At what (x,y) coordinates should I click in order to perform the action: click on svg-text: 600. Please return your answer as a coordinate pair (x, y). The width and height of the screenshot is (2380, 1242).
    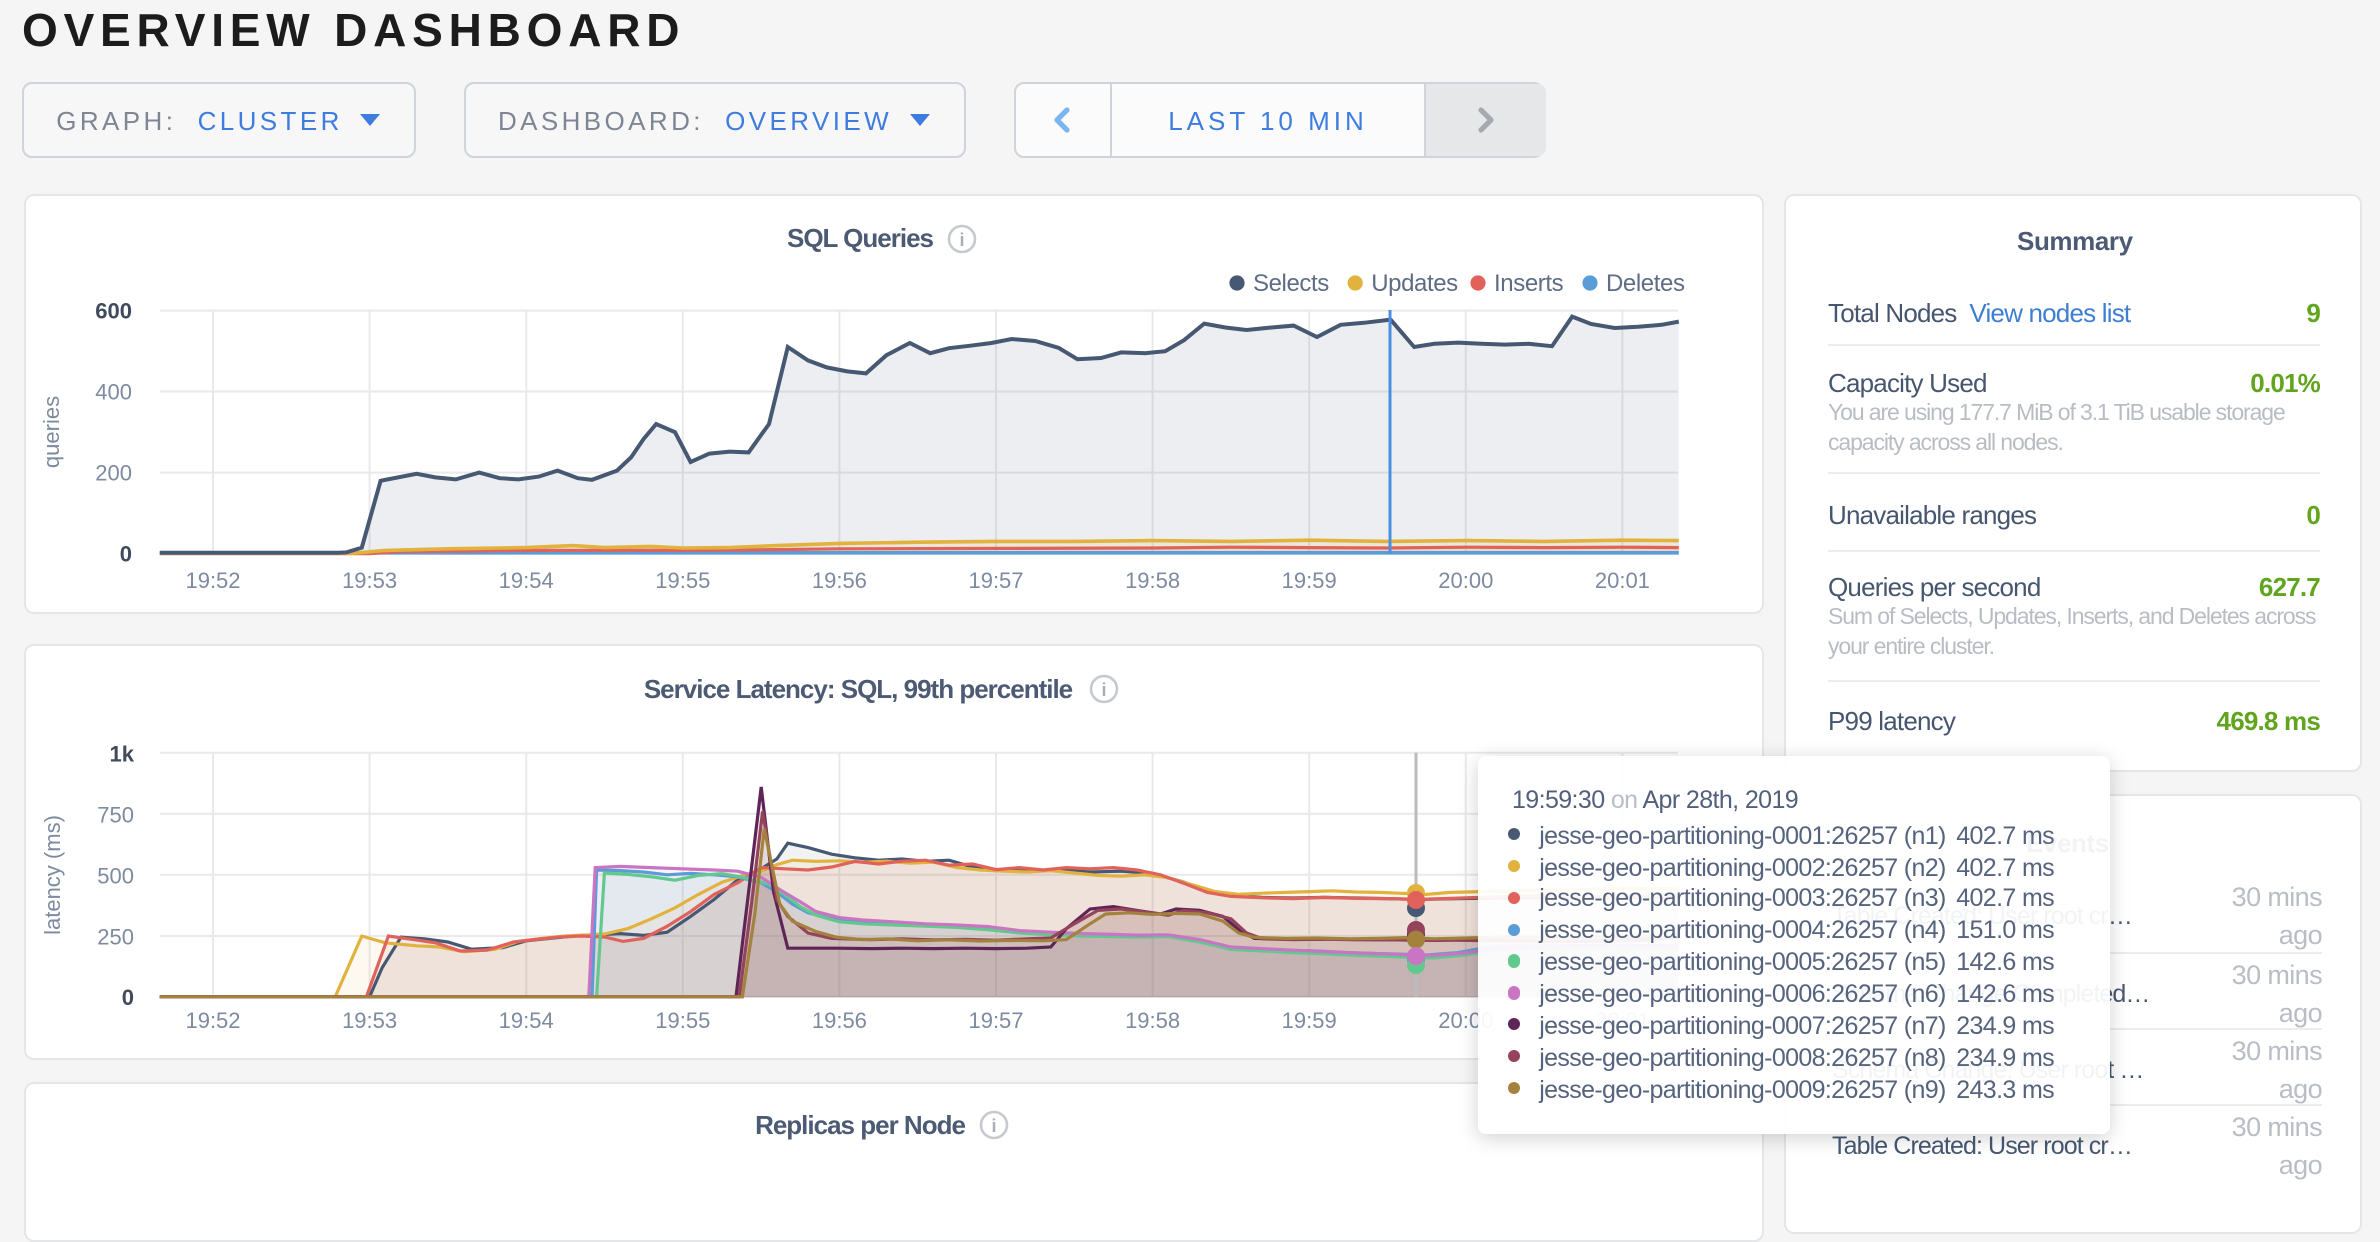
    Looking at the image, I should click on (113, 311).